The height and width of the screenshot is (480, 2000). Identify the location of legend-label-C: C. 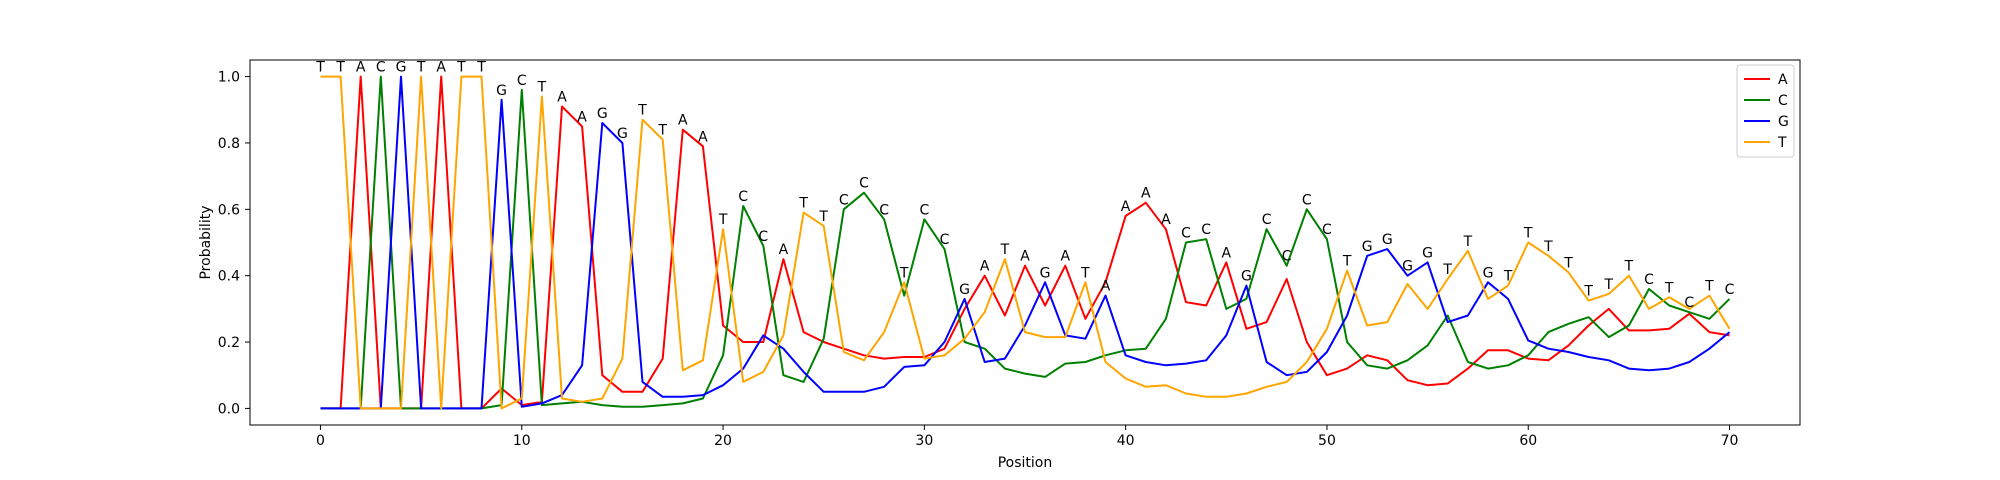
(1783, 101).